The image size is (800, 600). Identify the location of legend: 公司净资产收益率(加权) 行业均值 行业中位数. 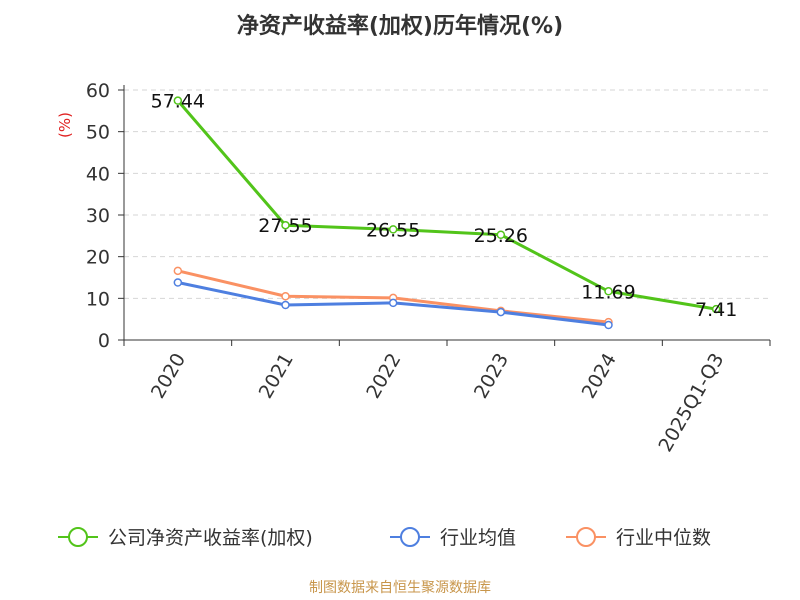
(384, 538).